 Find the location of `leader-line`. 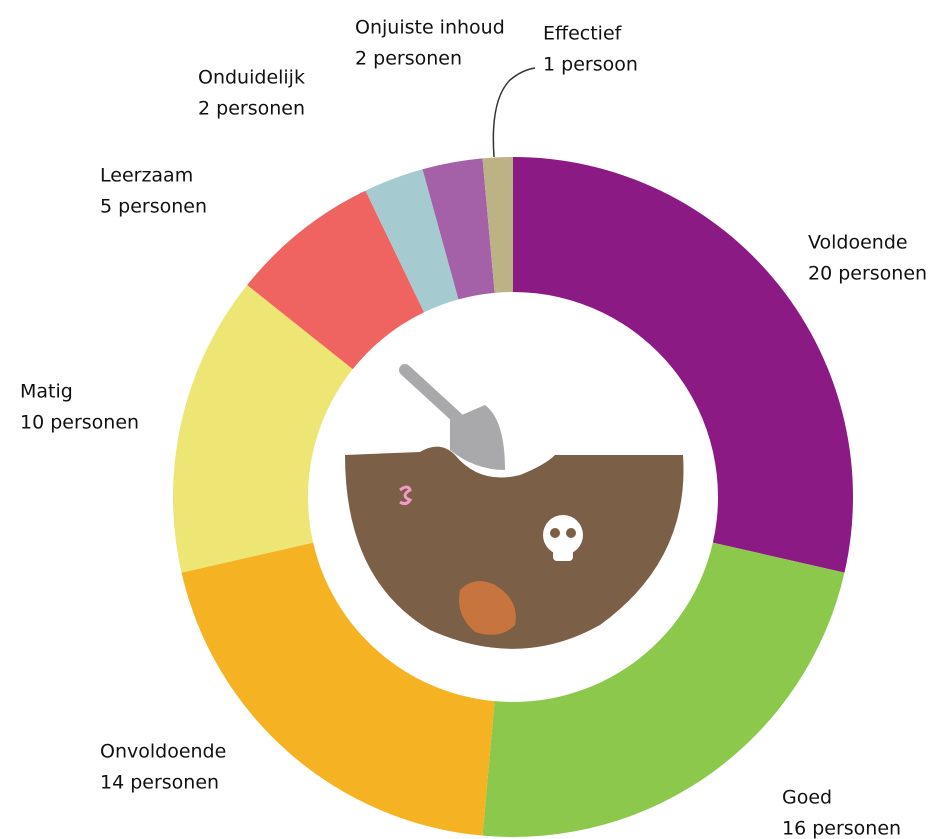

leader-line is located at coordinates (514, 112).